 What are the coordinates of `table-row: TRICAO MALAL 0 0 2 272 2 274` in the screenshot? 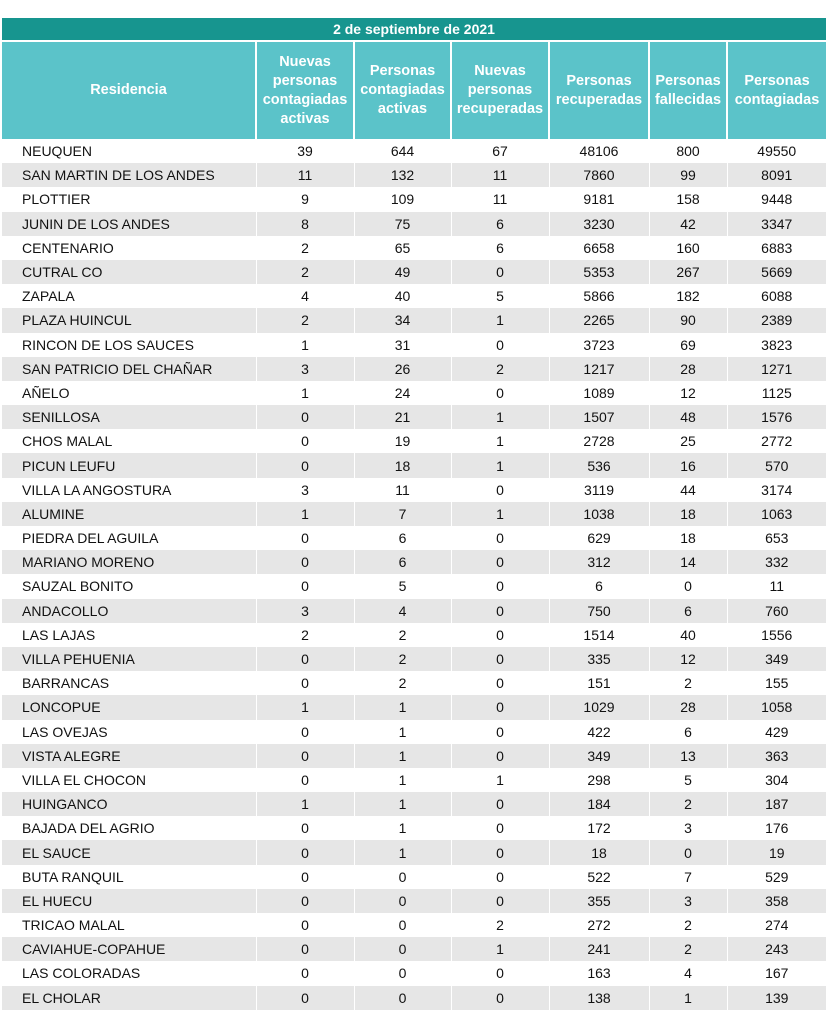 It's located at (414, 925).